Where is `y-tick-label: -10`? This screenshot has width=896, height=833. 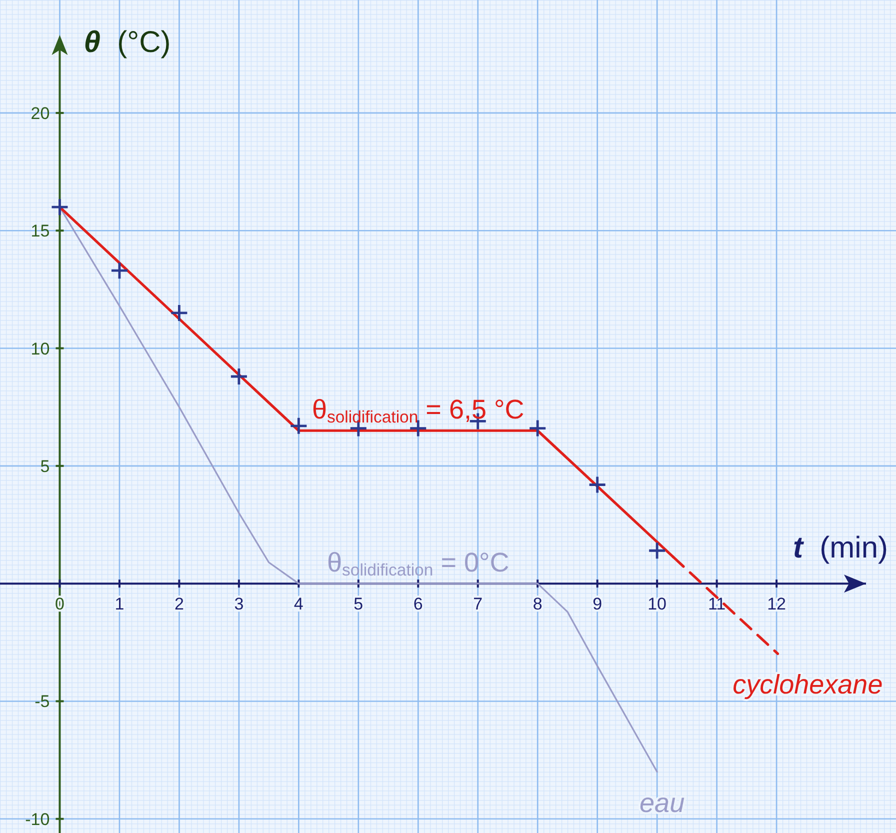
y-tick-label: -10 is located at coordinates (37, 819).